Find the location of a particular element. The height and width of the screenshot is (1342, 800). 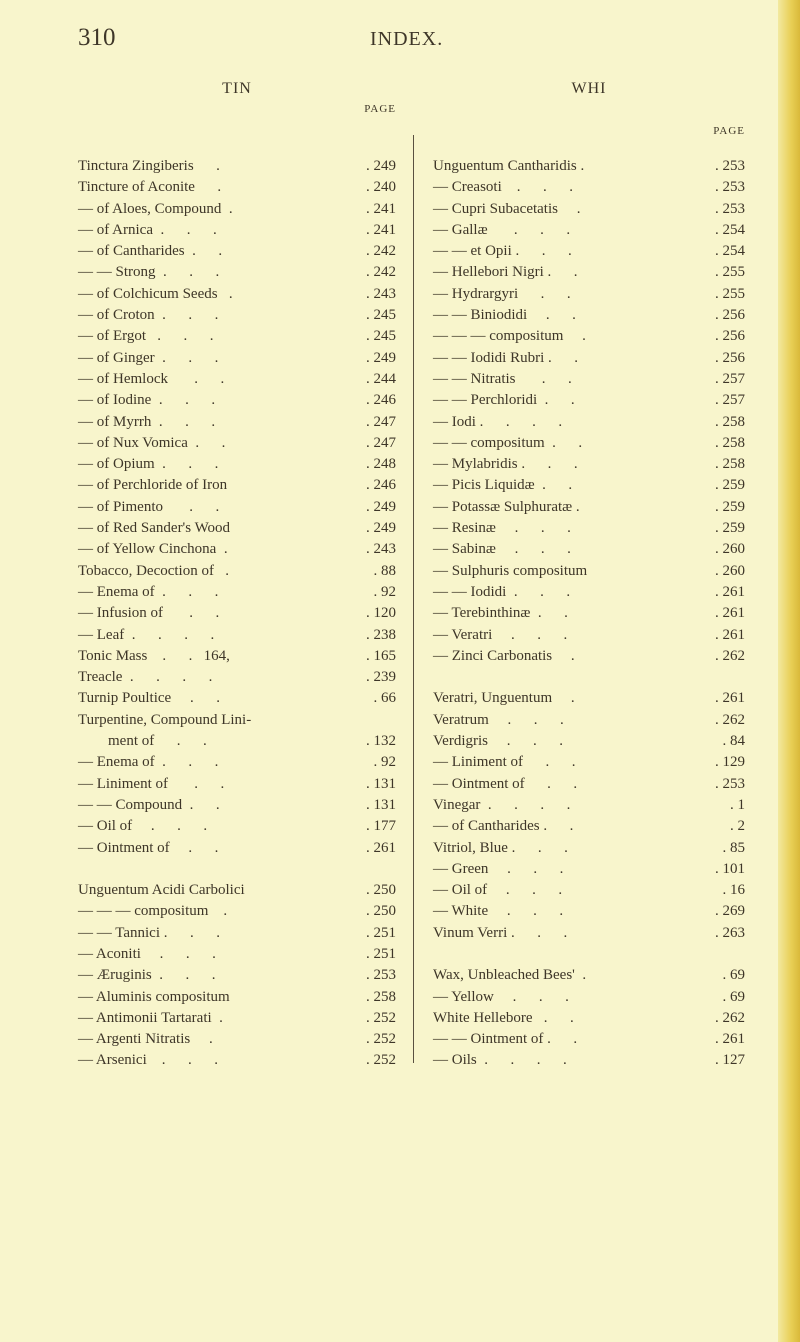

entry-page: 260 is located at coordinates (730, 571).